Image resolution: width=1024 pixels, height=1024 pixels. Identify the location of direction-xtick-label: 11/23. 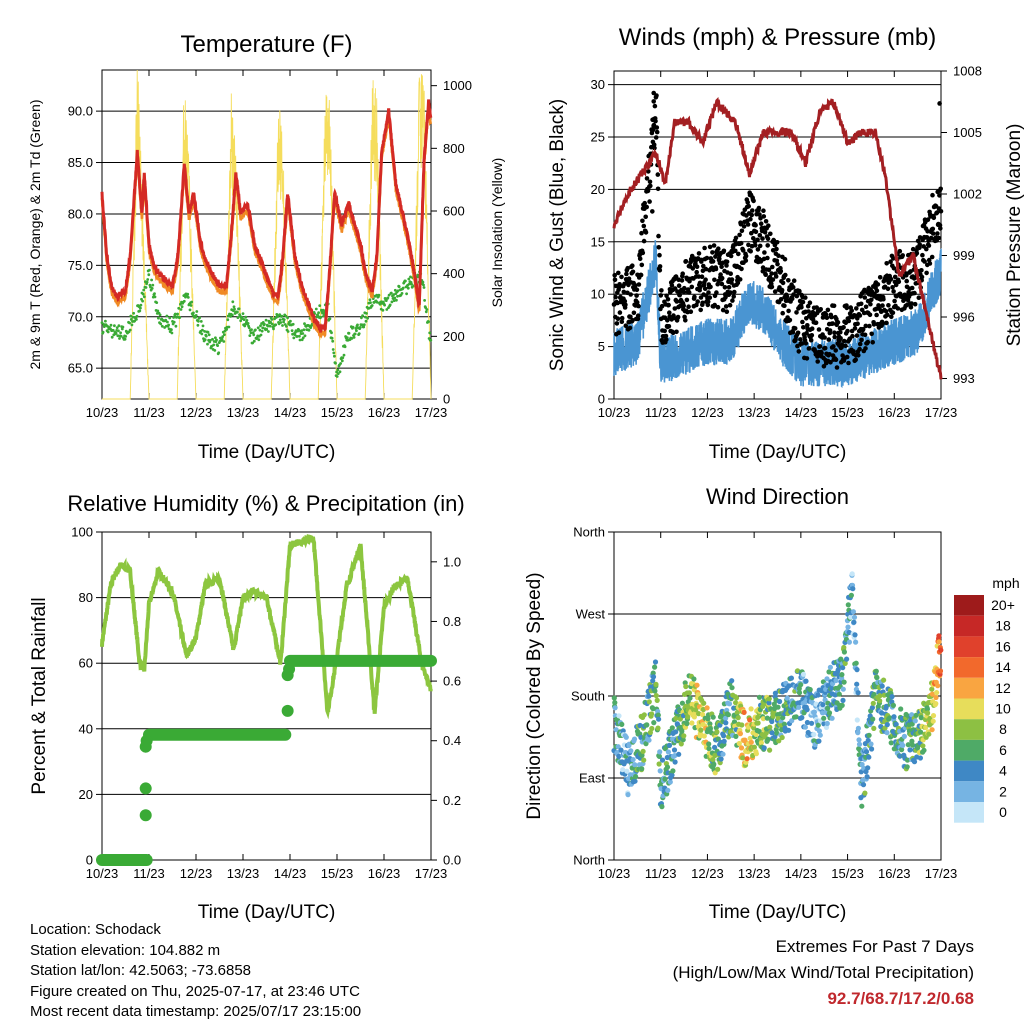
(661, 873).